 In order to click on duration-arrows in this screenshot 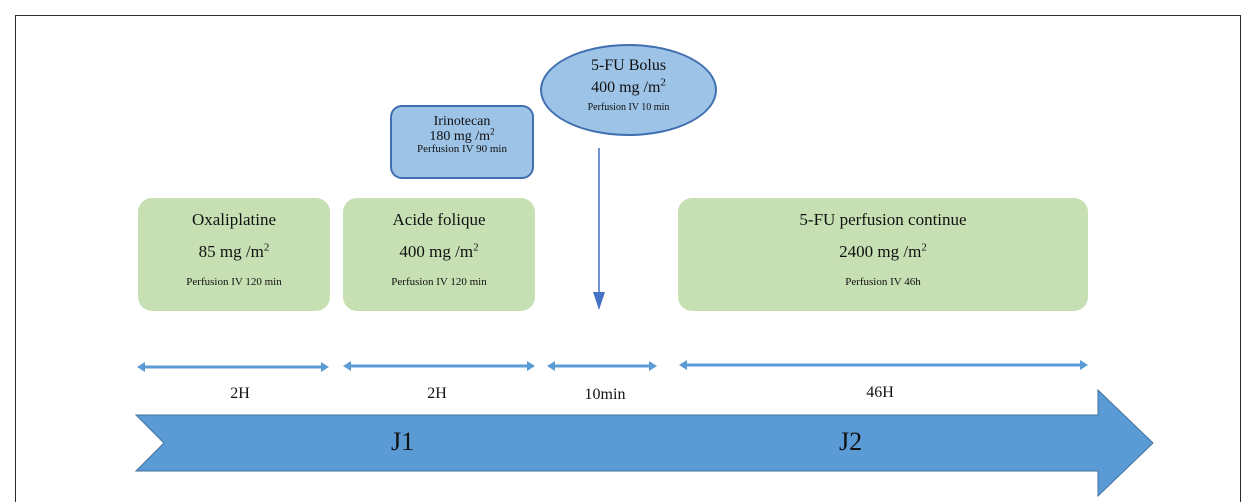, I will do `click(612, 366)`.